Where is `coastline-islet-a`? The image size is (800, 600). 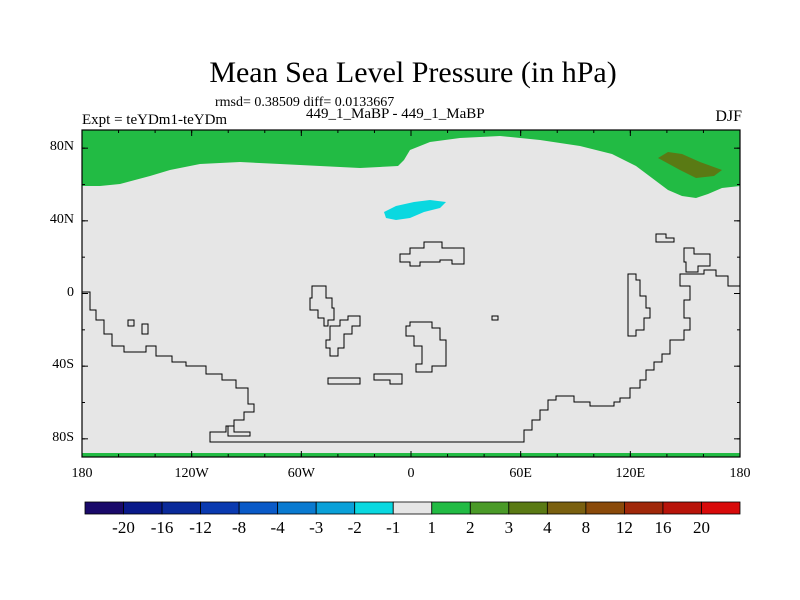
coastline-islet-a is located at coordinates (131, 323).